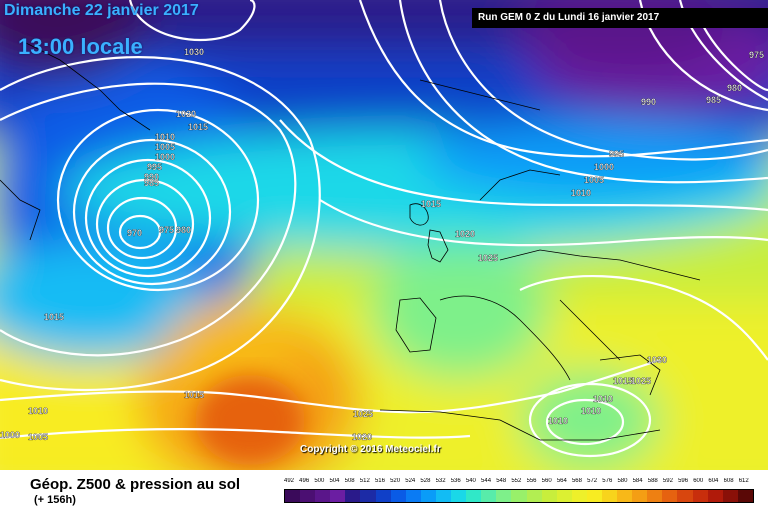 This screenshot has height=512, width=768. Describe the element at coordinates (379, 481) in the screenshot. I see `scale-label: 516` at that location.